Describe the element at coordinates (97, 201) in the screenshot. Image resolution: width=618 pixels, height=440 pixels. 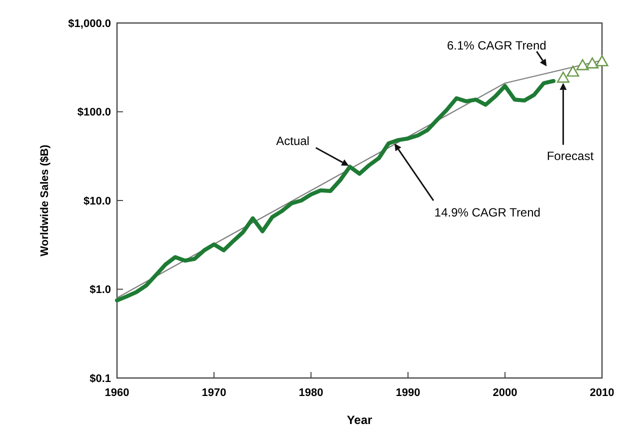
I see `y-tick-label: $10.0` at that location.